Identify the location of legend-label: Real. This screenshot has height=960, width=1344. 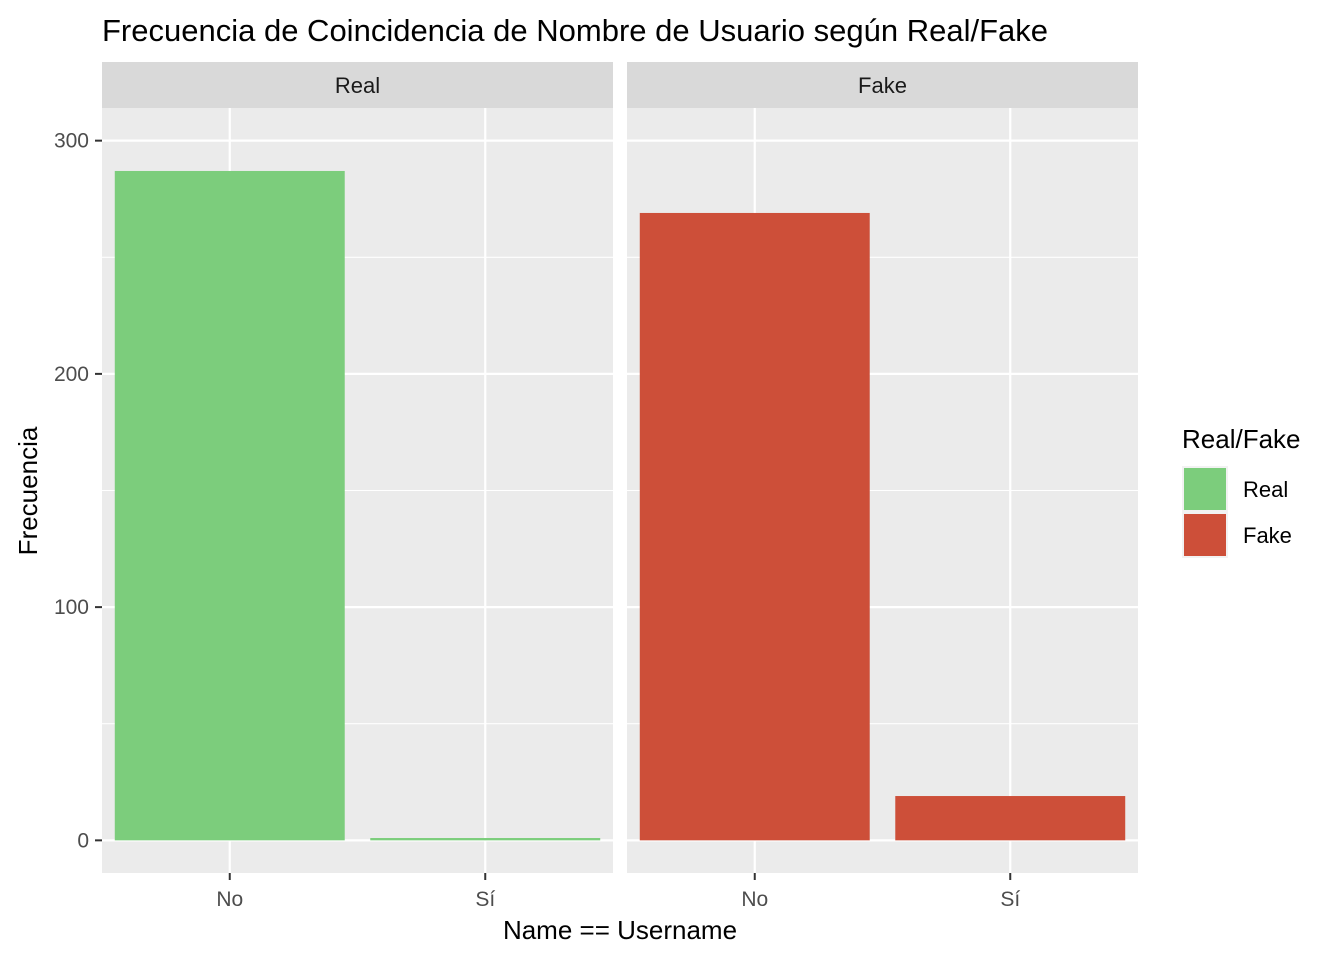
(1265, 489).